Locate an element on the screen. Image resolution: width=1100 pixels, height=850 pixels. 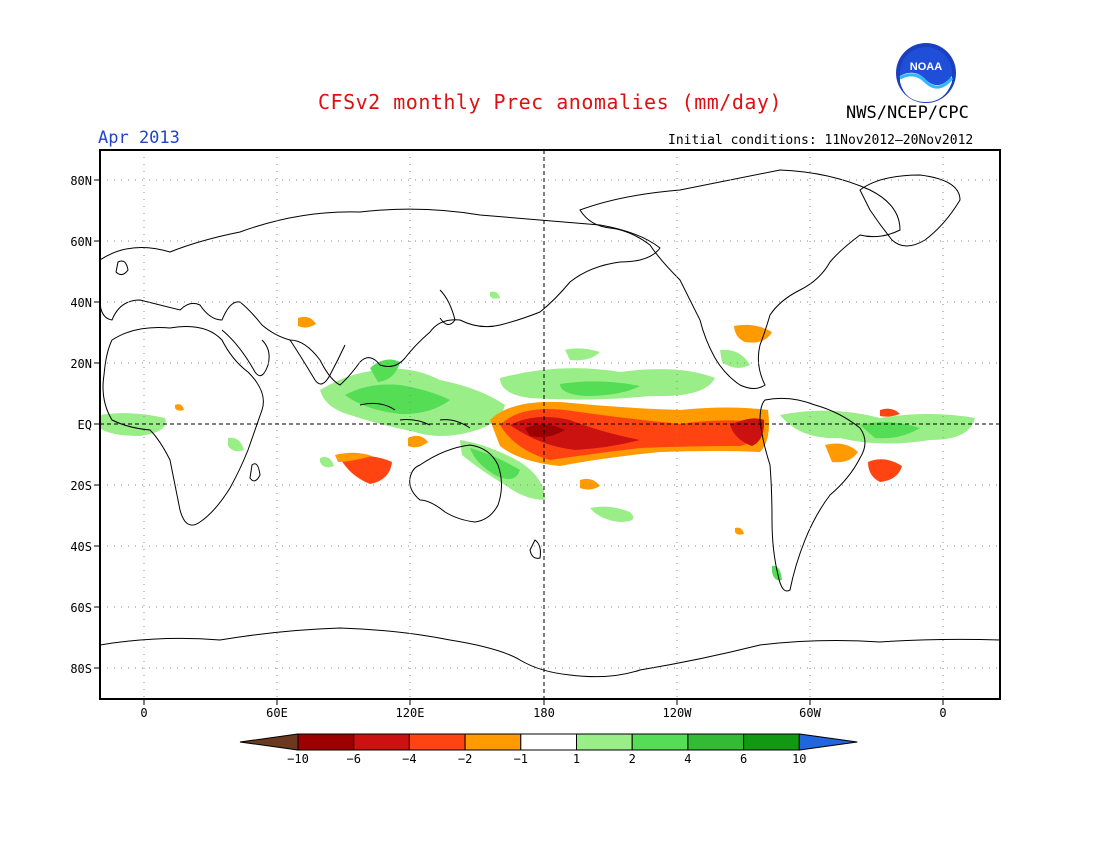
coastline-australia is located at coordinates (455, 483).